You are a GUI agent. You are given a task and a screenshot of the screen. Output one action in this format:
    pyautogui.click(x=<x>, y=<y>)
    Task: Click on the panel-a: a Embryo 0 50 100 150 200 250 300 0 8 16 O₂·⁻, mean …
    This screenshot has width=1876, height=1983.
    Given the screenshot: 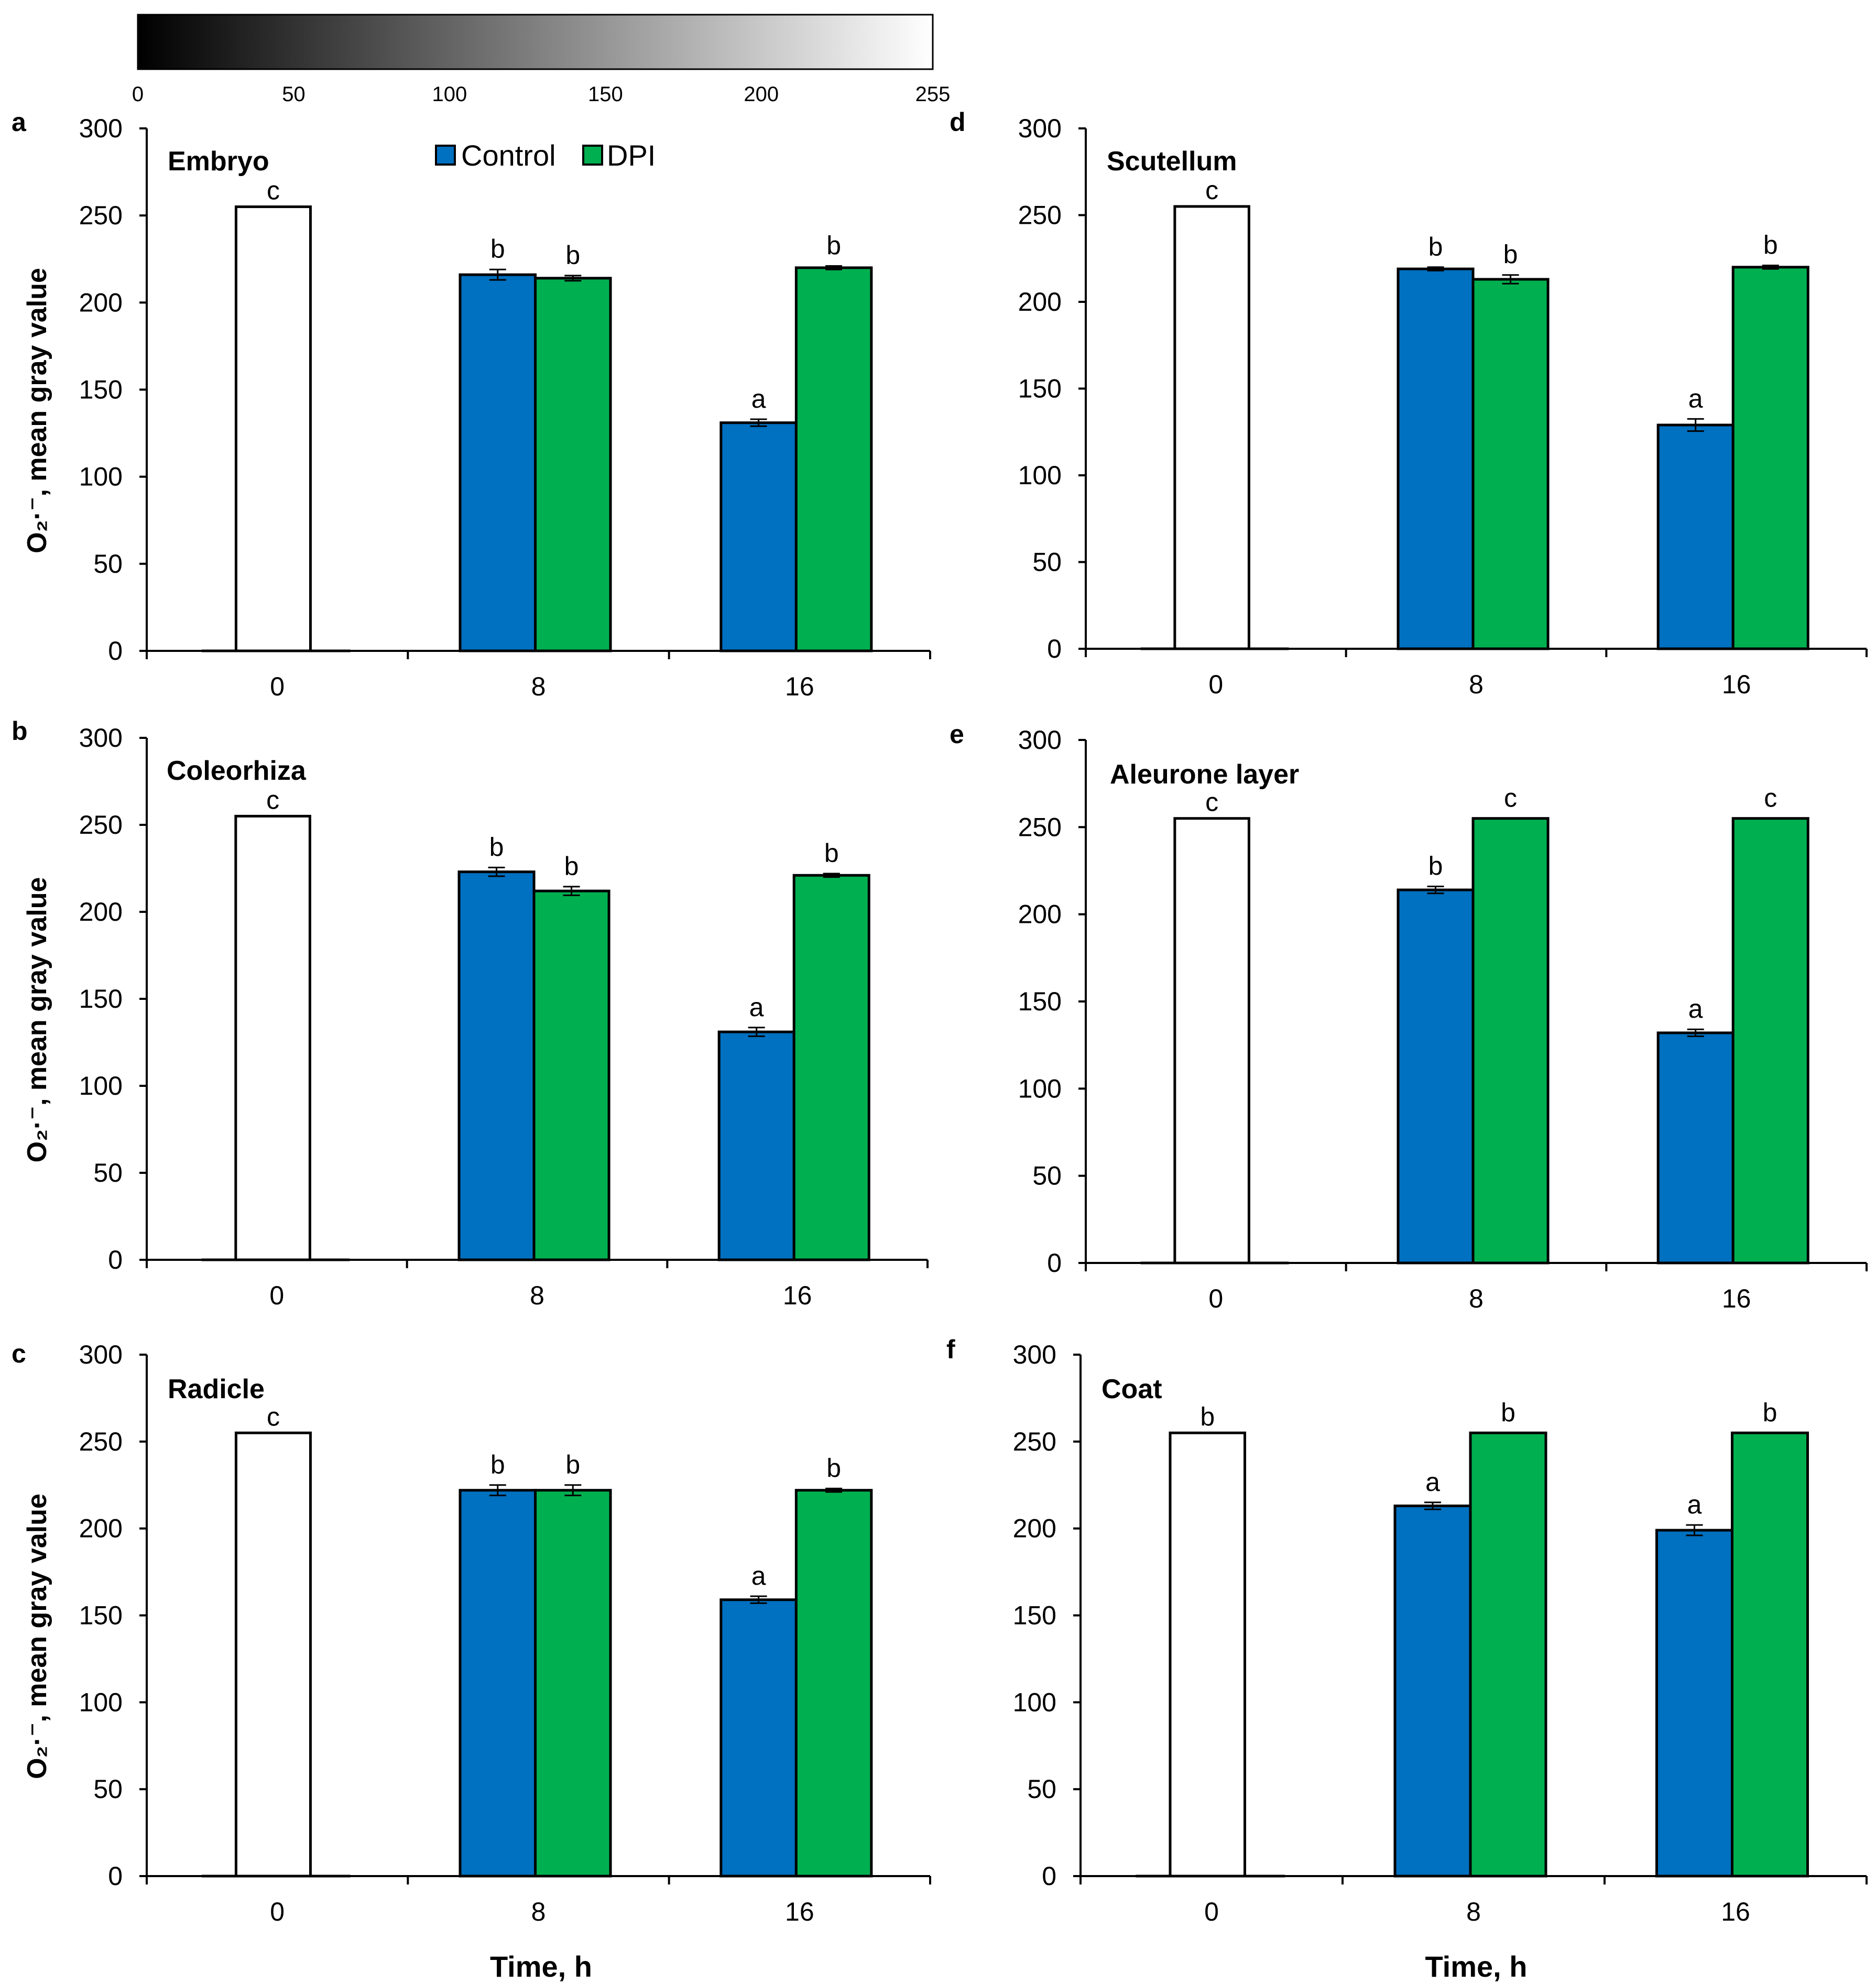 What is the action you would take?
    pyautogui.click(x=471, y=404)
    